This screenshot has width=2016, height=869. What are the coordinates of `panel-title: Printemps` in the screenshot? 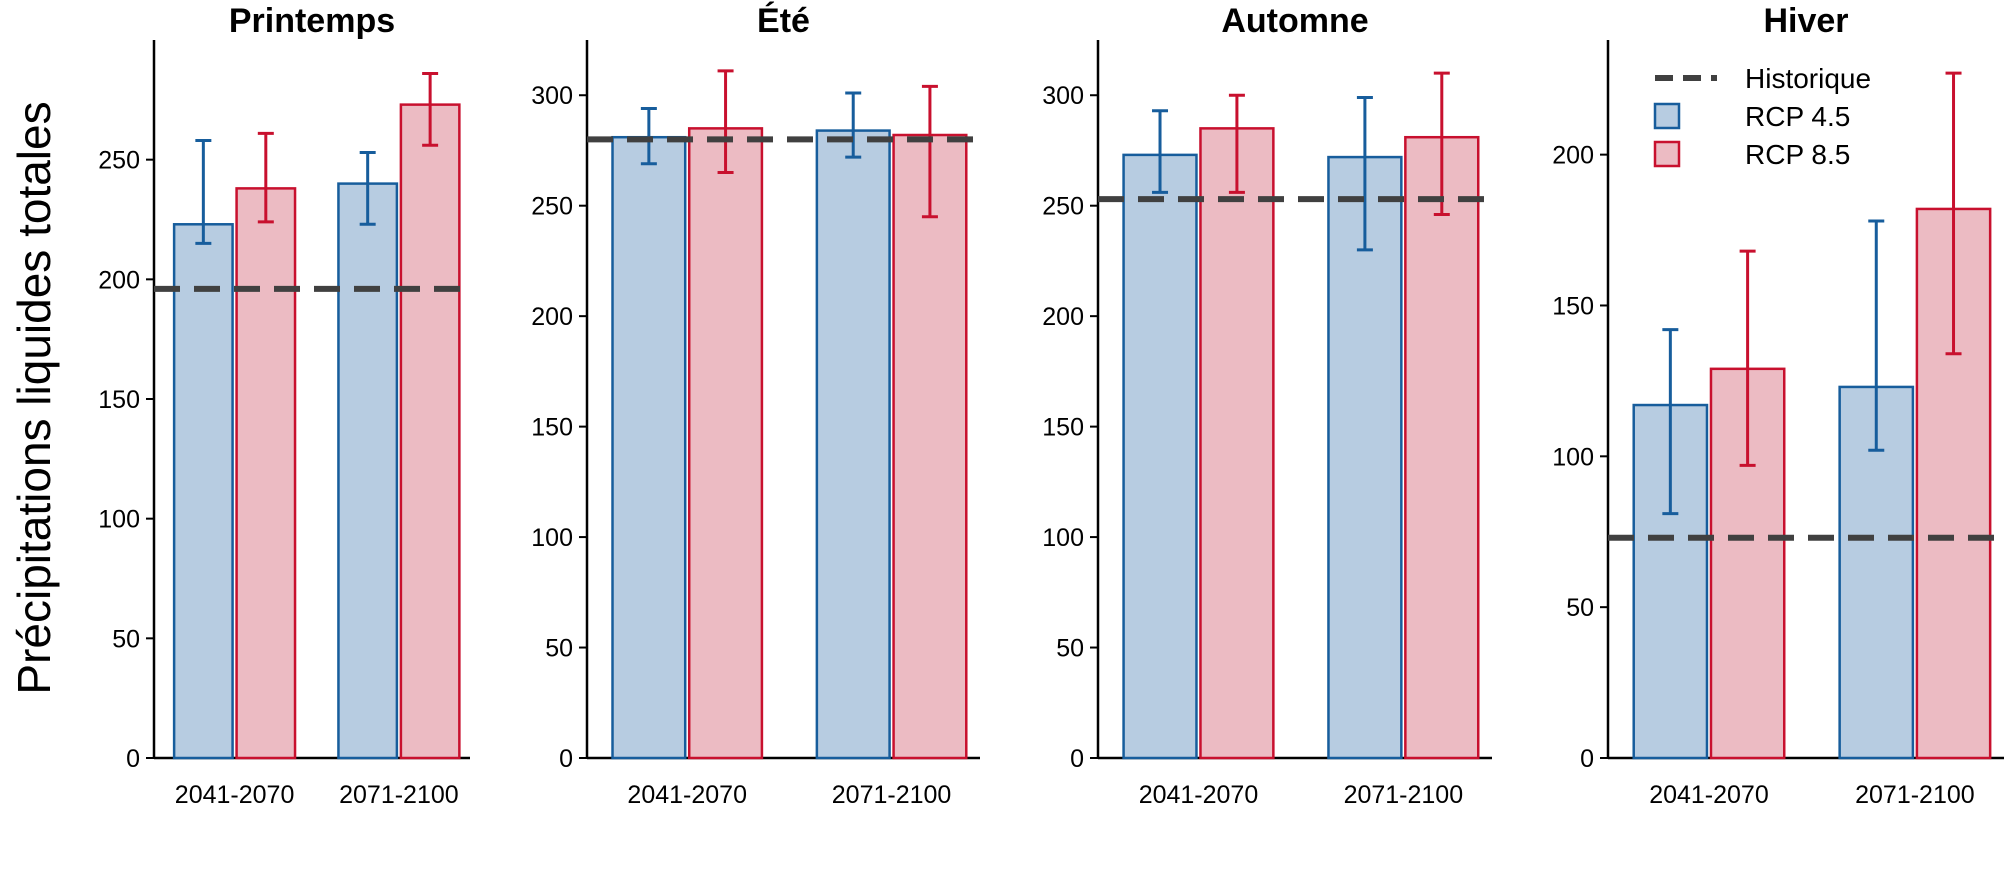 It's located at (312, 21).